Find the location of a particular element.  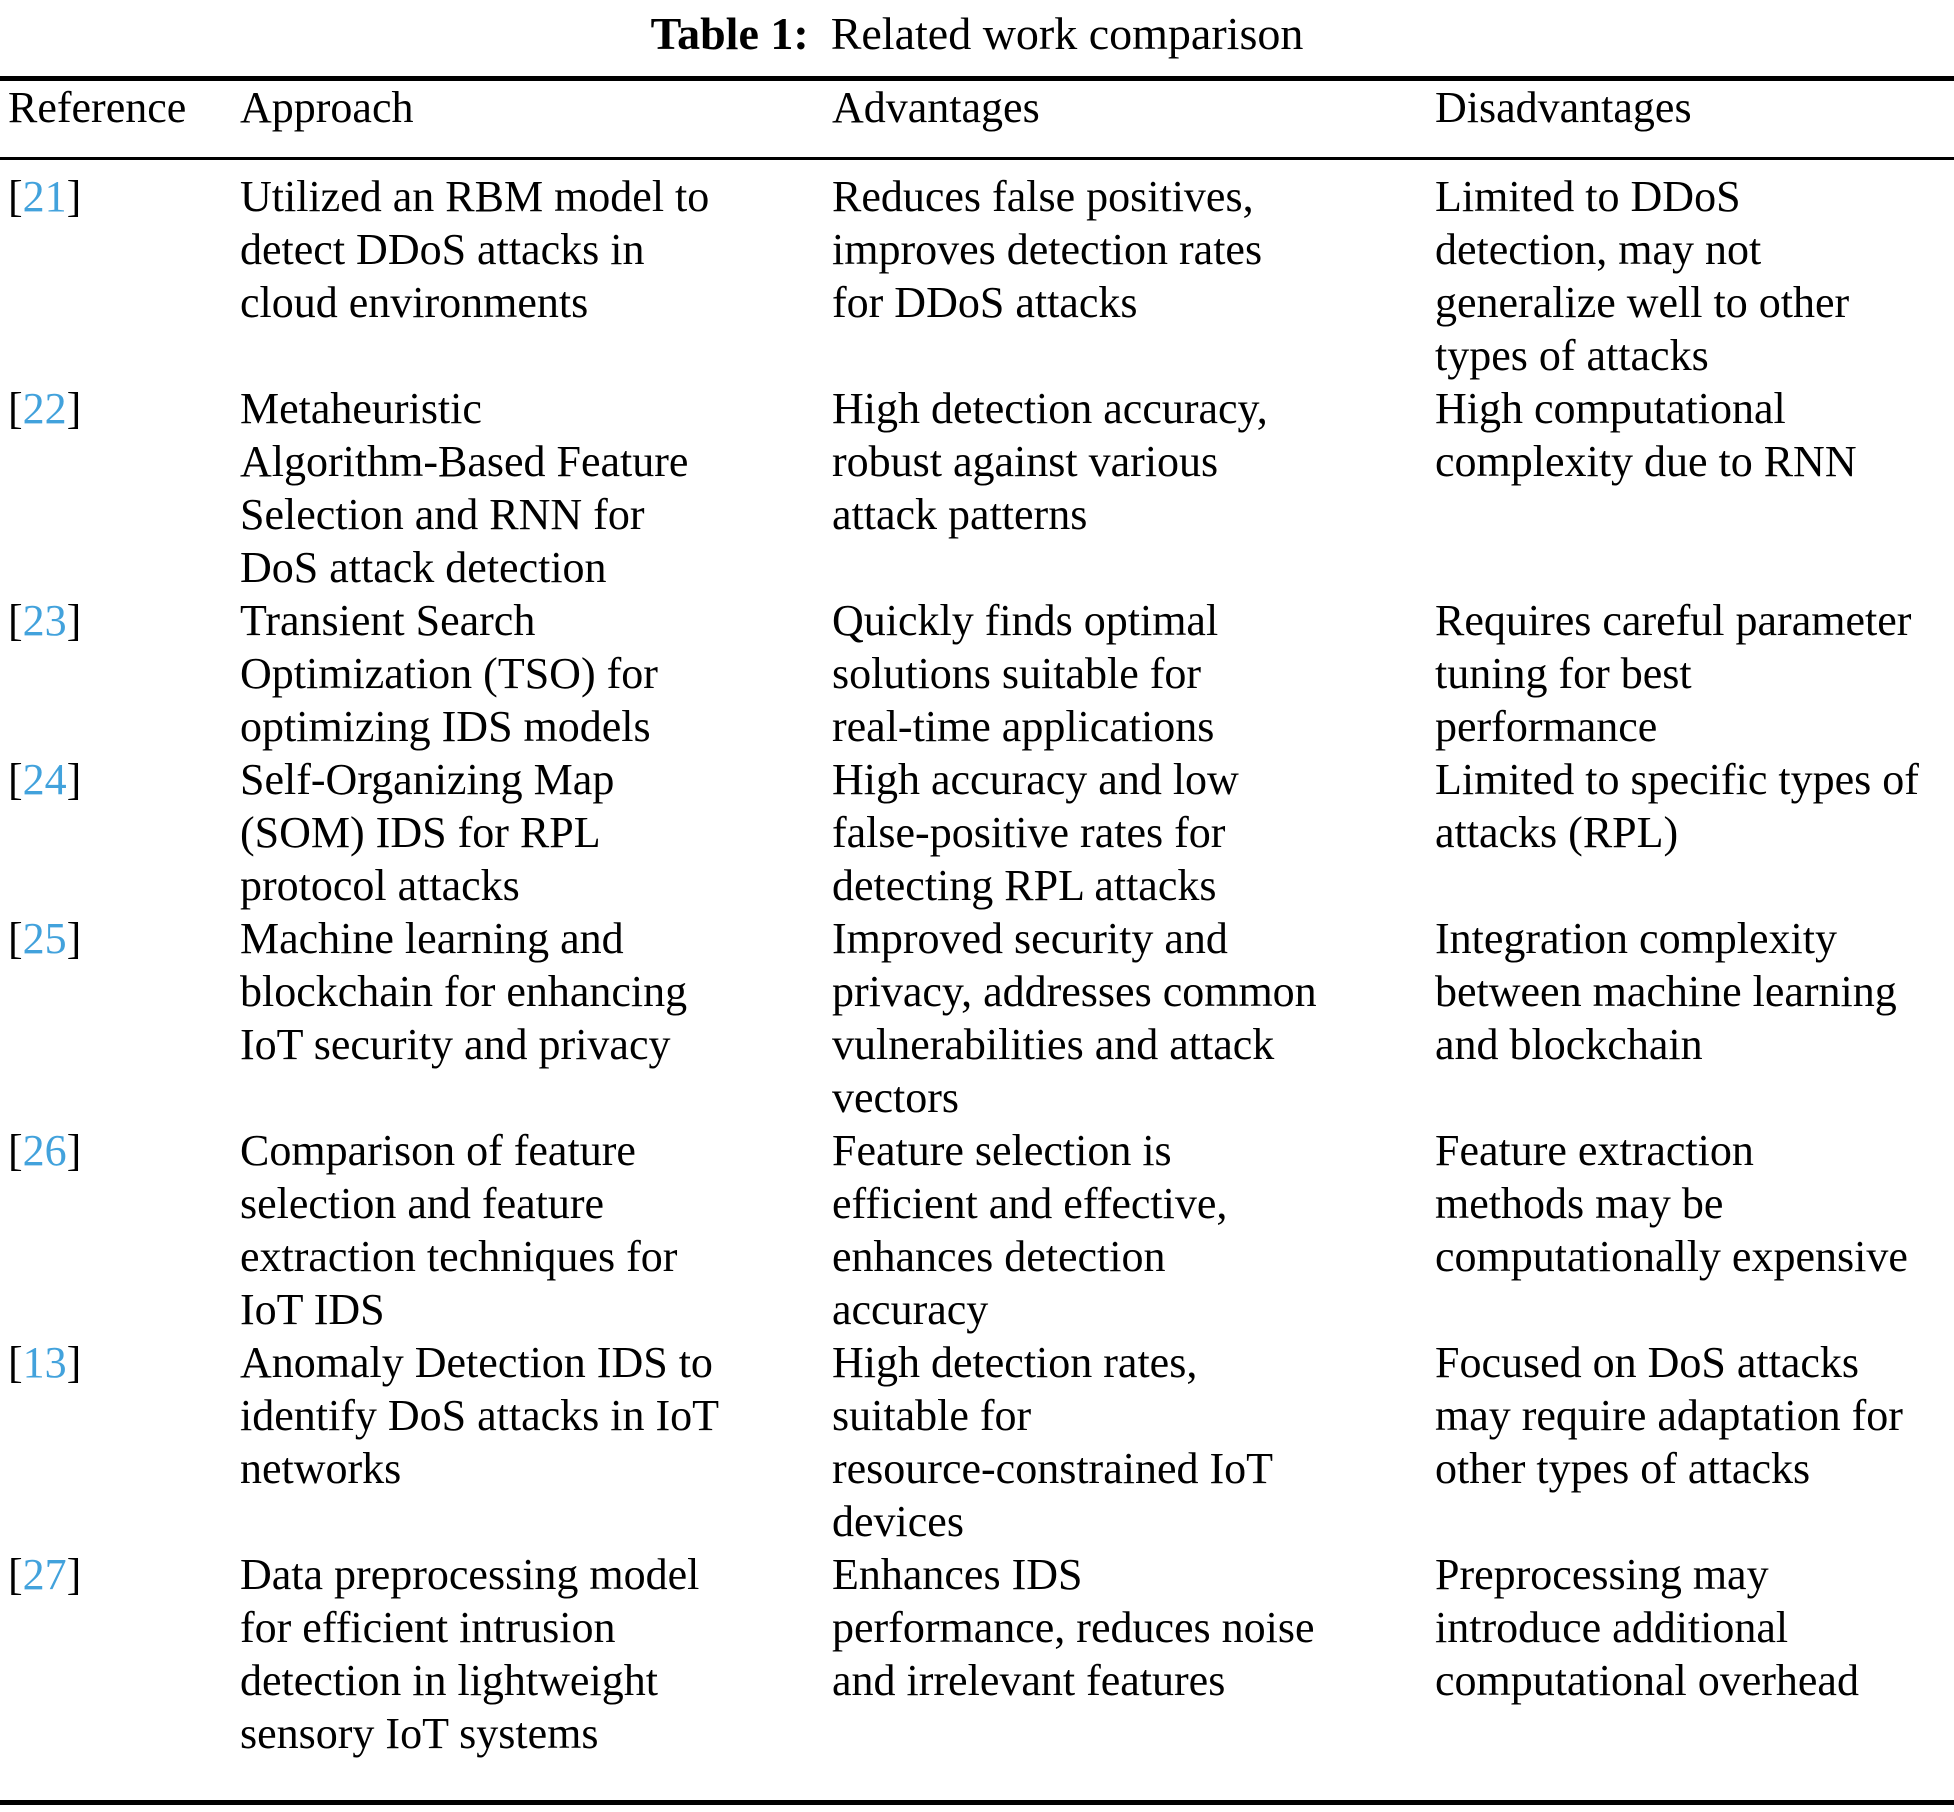

reference-cell: [21] is located at coordinates (116, 271).